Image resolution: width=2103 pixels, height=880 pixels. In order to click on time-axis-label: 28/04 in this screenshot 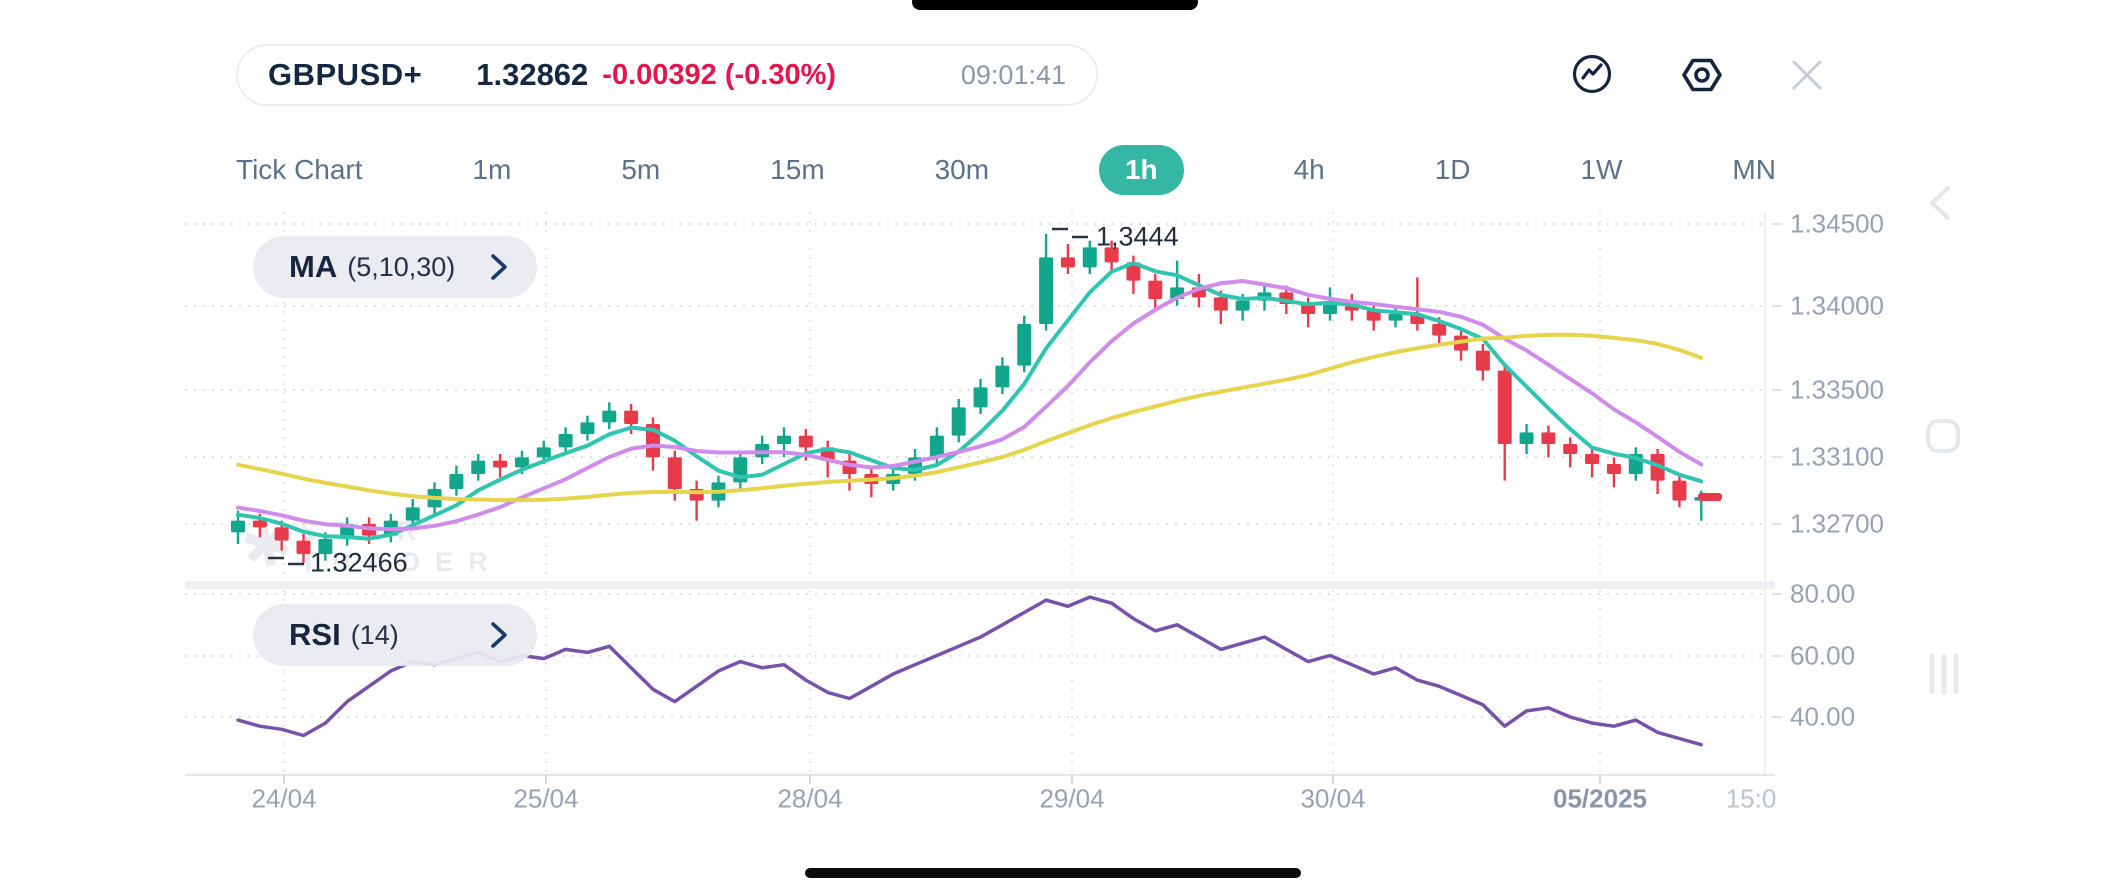, I will do `click(810, 798)`.